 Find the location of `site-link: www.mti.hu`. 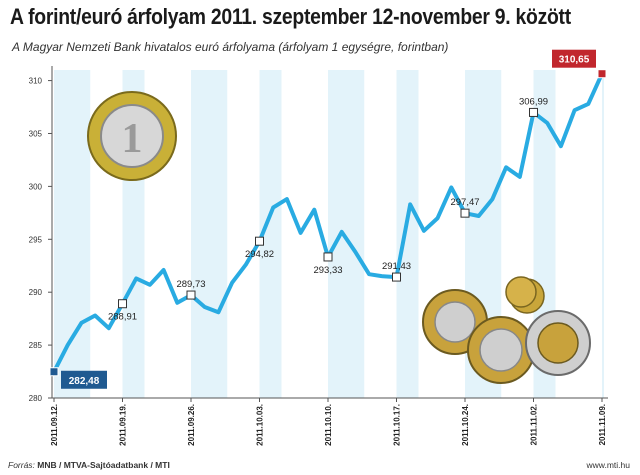

site-link: www.mti.hu is located at coordinates (608, 465).